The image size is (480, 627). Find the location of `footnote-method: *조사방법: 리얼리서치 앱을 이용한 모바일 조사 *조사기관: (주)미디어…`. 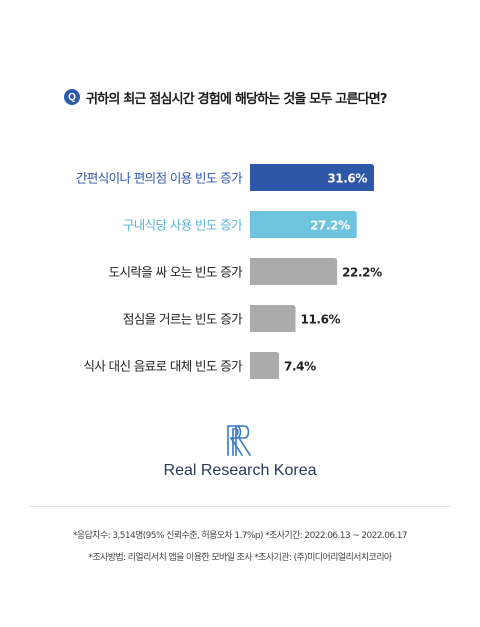

footnote-method: *조사방법: 리얼리서치 앱을 이용한 모바일 조사 *조사기관: (주)미디어… is located at coordinates (240, 558).